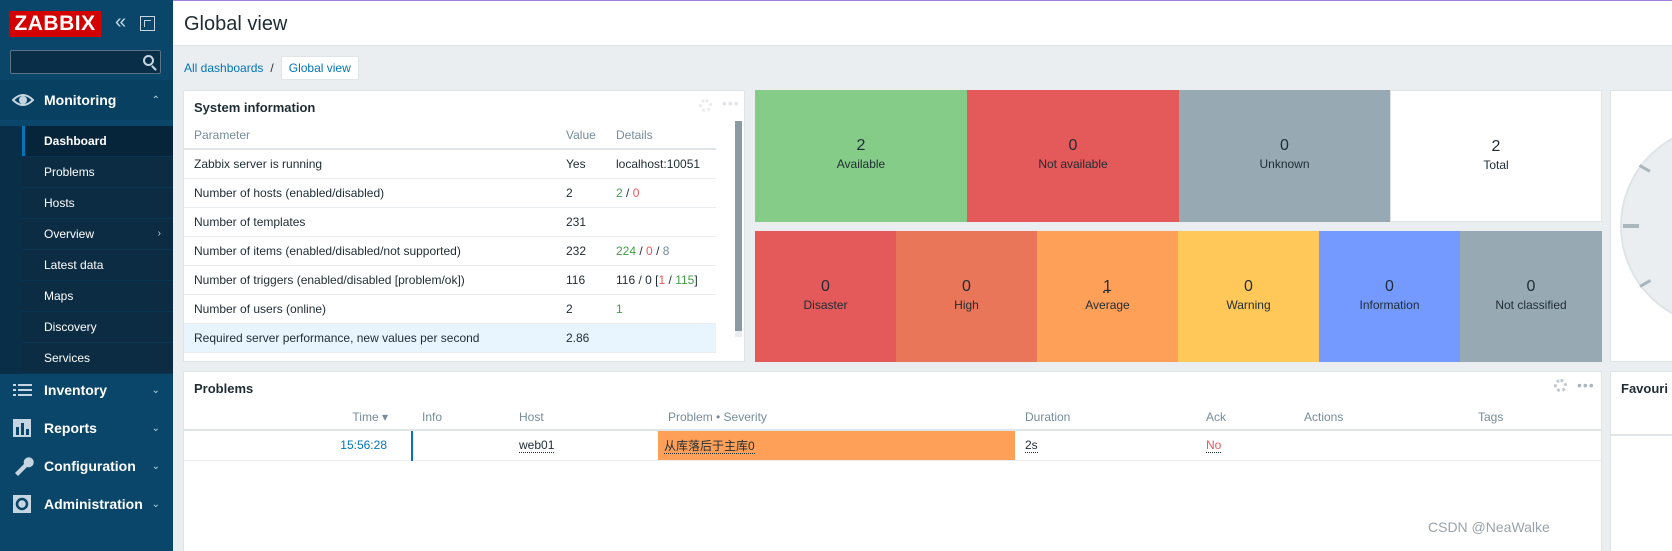 The height and width of the screenshot is (551, 1672). I want to click on problem-time-link: 15:56:28, so click(298, 445).